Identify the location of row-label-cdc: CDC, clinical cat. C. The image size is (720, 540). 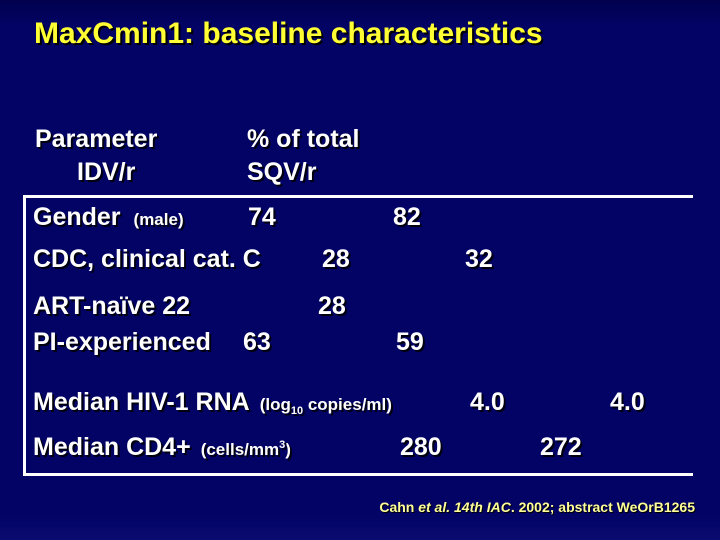
(147, 259).